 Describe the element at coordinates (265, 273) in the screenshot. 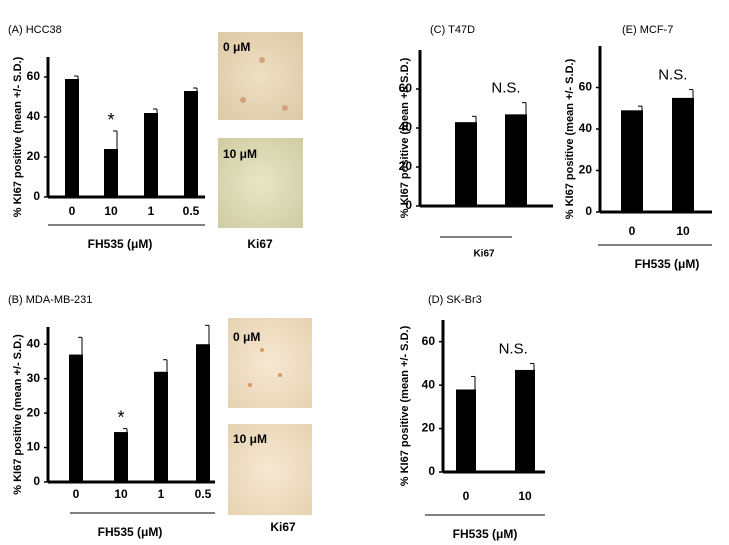

I see `micrographs` at that location.